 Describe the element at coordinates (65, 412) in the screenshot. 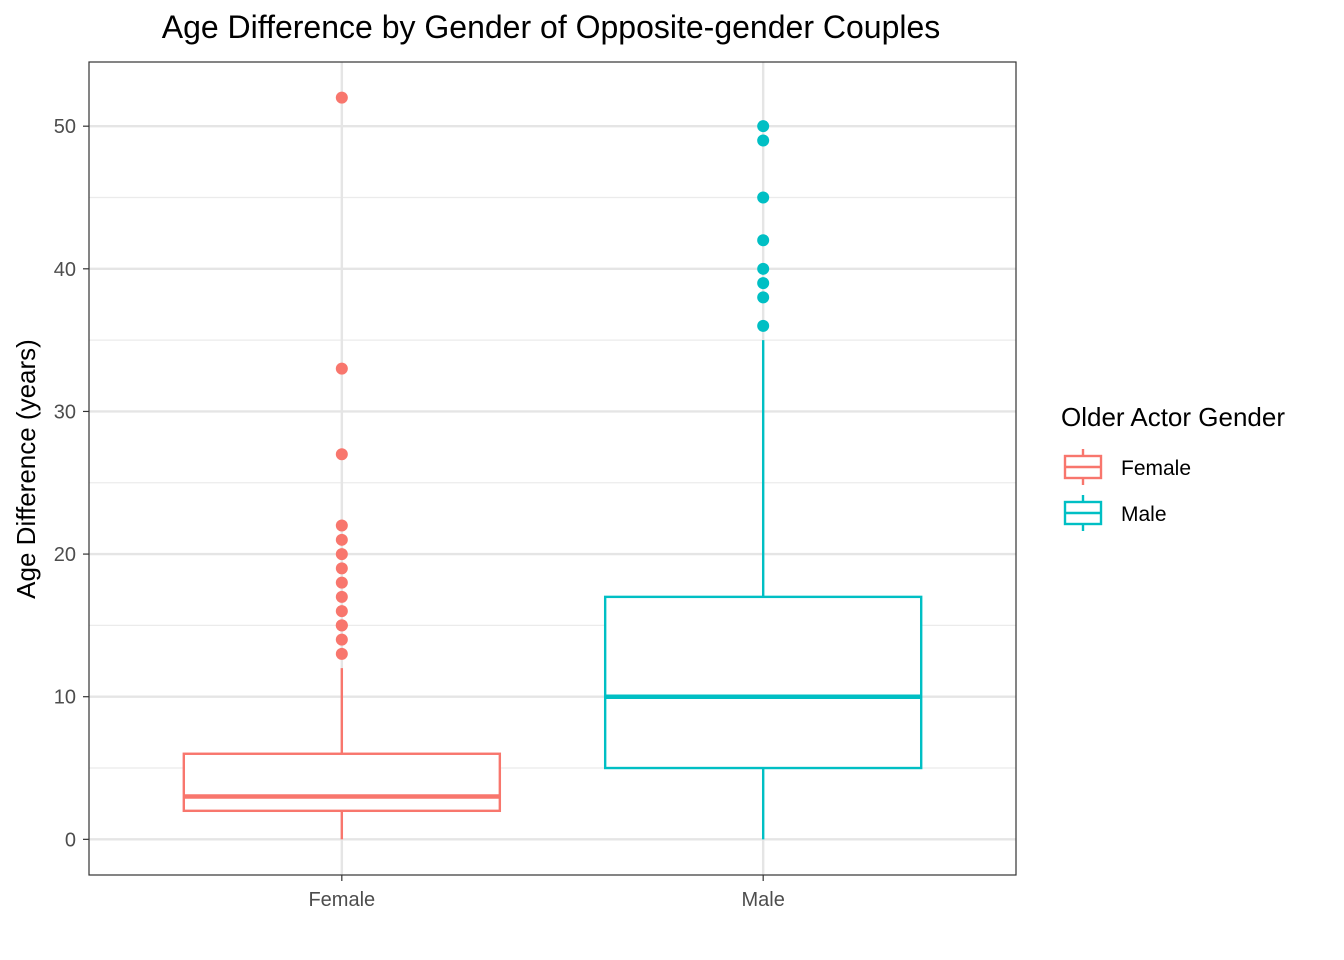

I see `y-tick-label: 30` at that location.